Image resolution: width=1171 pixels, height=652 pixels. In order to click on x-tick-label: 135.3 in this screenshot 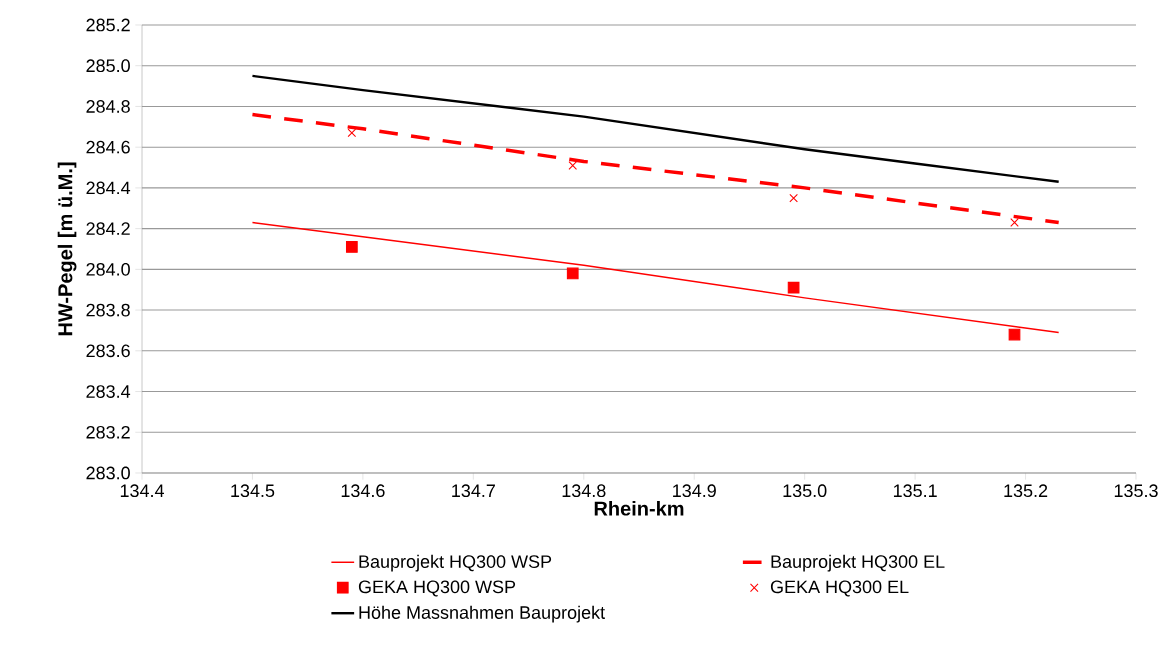, I will do `click(1136, 491)`.